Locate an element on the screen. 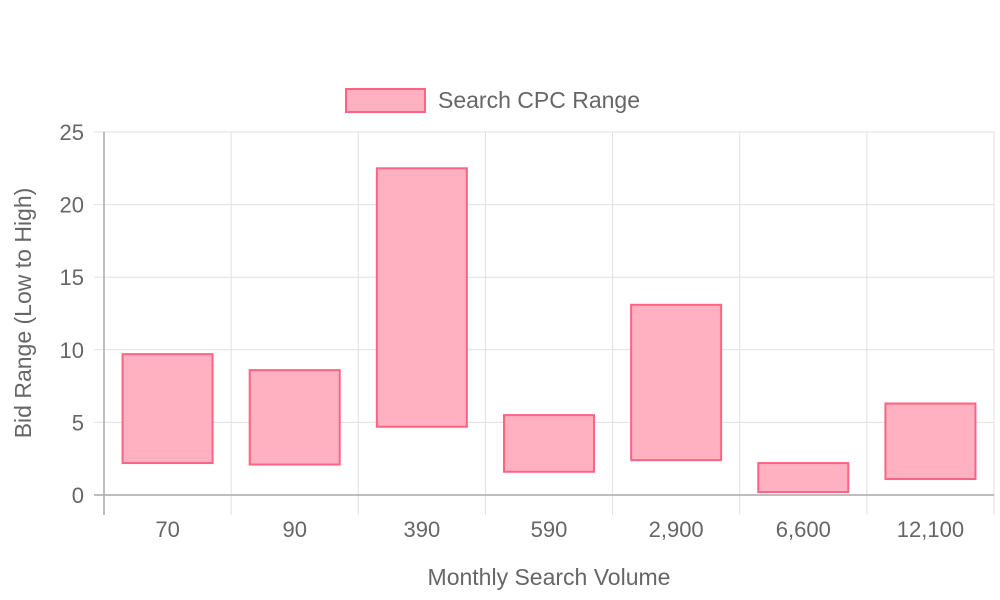 This screenshot has height=600, width=1000. x-tick-label: 90 is located at coordinates (294, 529).